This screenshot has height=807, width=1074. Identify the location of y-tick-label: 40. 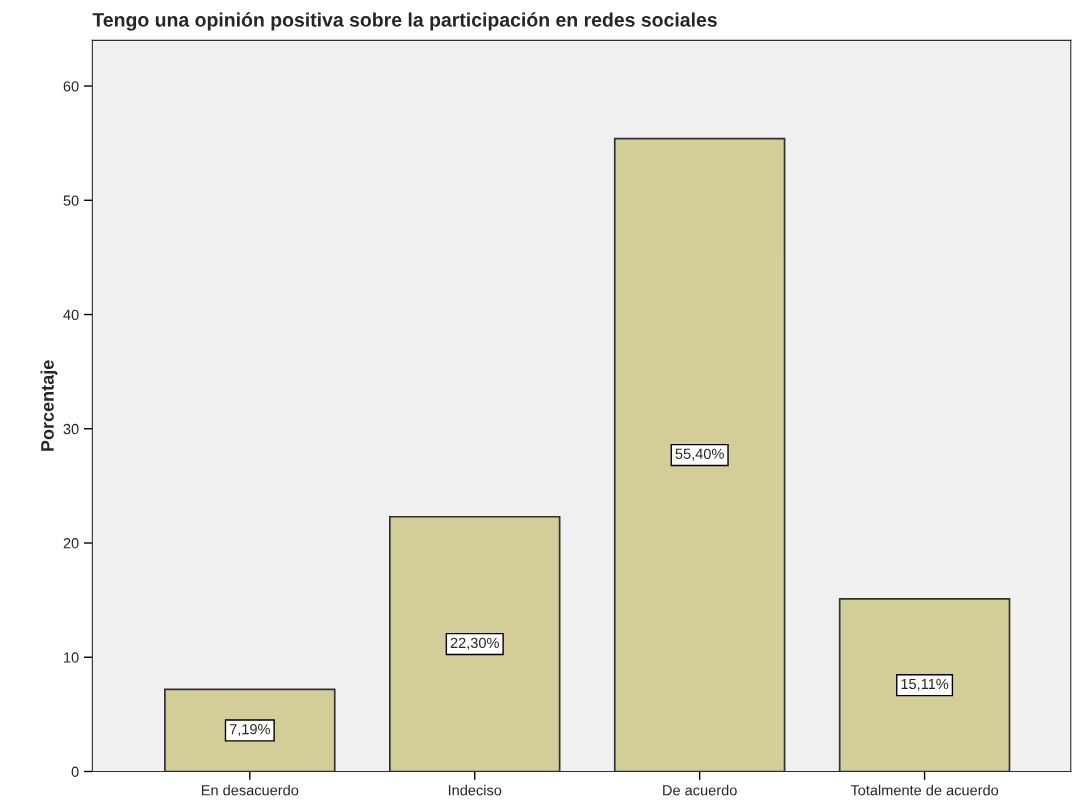
(71, 314).